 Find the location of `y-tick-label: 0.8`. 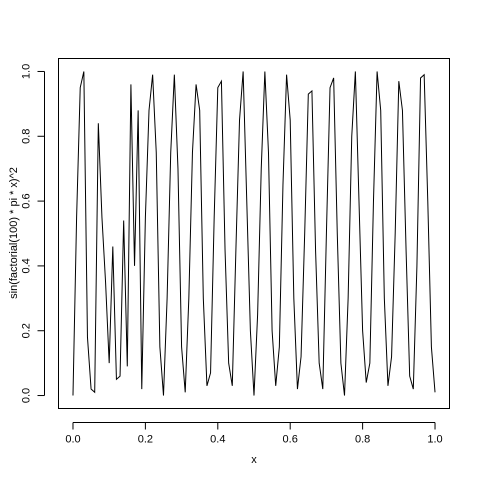

y-tick-label: 0.8 is located at coordinates (26, 136).